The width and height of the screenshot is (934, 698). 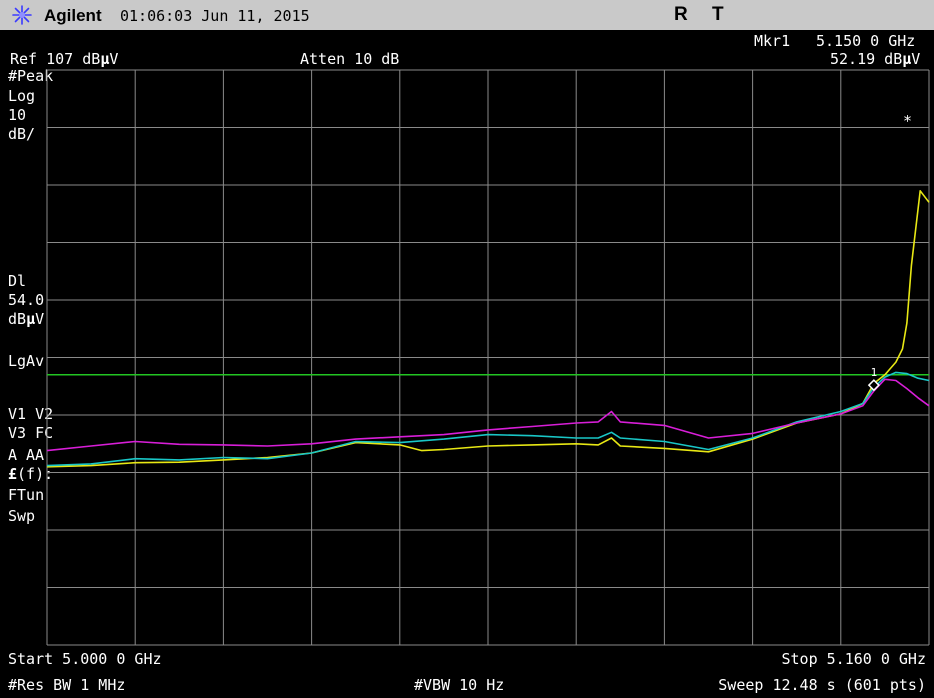 What do you see at coordinates (26, 319) in the screenshot?
I see `display-line-unit: dBµV` at bounding box center [26, 319].